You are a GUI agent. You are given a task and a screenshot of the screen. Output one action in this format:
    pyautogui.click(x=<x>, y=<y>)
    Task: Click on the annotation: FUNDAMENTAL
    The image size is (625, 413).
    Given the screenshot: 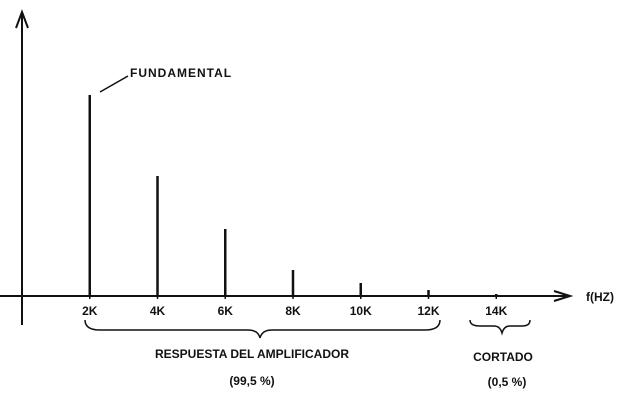 What is the action you would take?
    pyautogui.click(x=181, y=73)
    